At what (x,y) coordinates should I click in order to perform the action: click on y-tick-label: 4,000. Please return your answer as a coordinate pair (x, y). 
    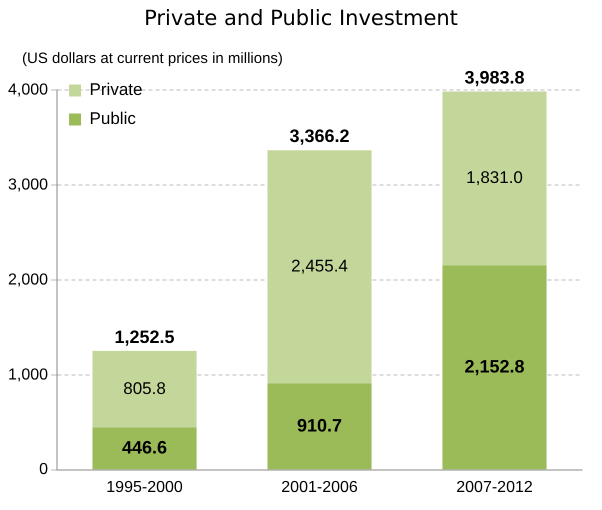
    Looking at the image, I should click on (28, 89).